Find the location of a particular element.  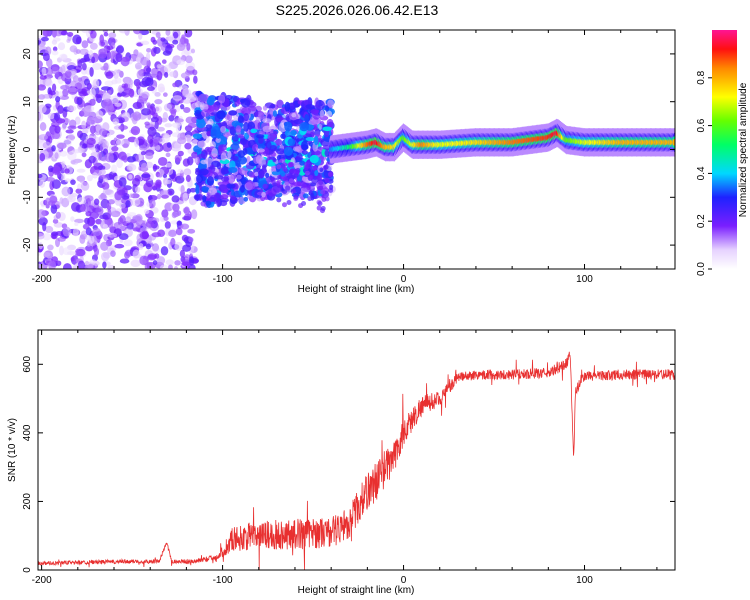

y-tick-label: 400 is located at coordinates (27, 432).